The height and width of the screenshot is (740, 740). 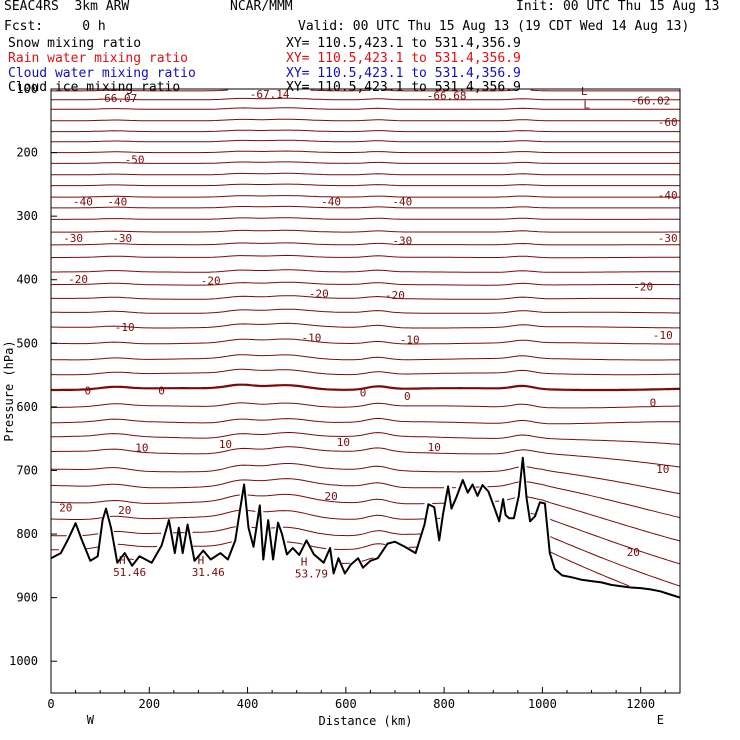 I want to click on x-tick-label: 1000, so click(x=542, y=704).